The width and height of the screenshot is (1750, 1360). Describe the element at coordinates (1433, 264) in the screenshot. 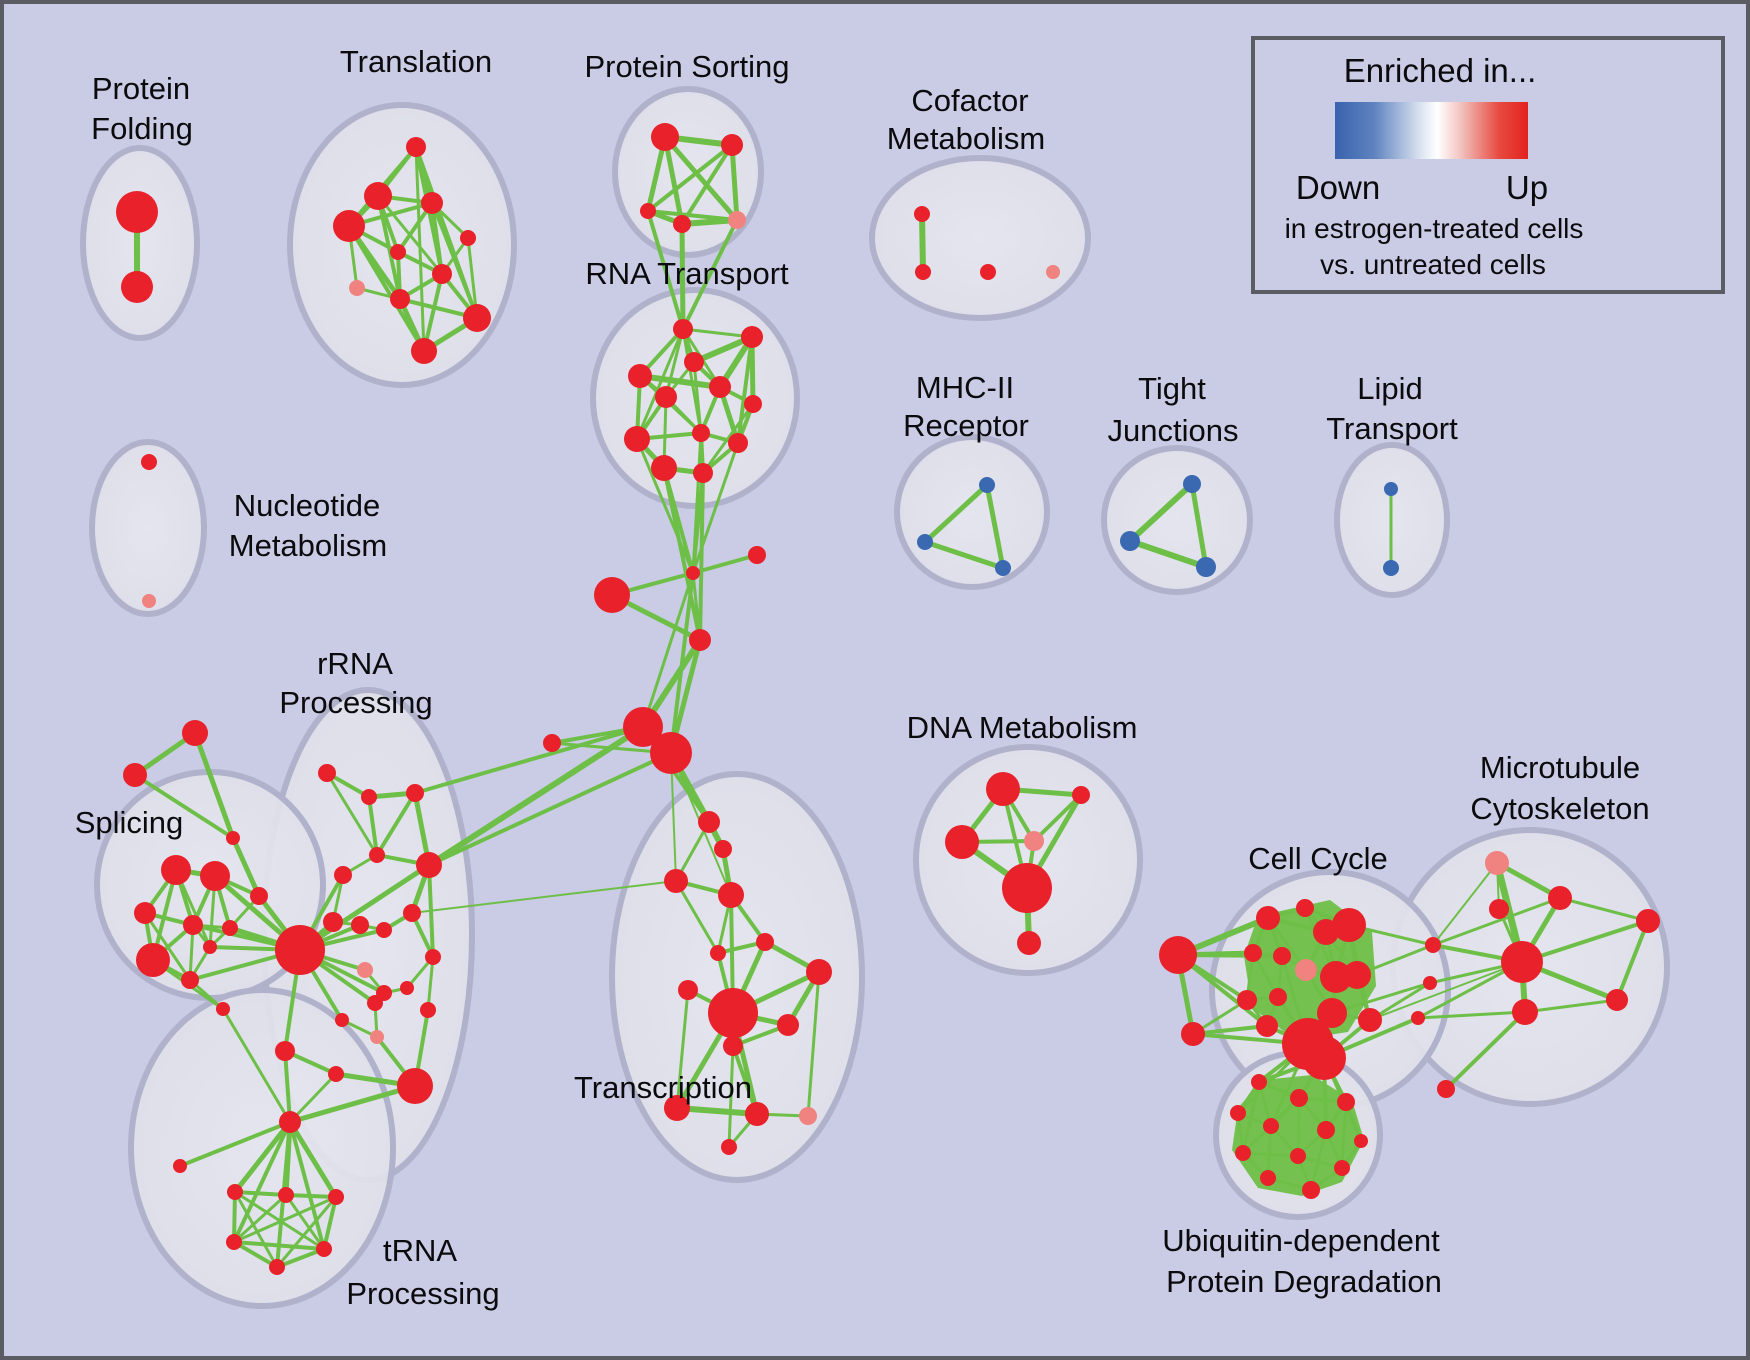

I see `legend-subtitle-line2: vs. untreated cells` at that location.